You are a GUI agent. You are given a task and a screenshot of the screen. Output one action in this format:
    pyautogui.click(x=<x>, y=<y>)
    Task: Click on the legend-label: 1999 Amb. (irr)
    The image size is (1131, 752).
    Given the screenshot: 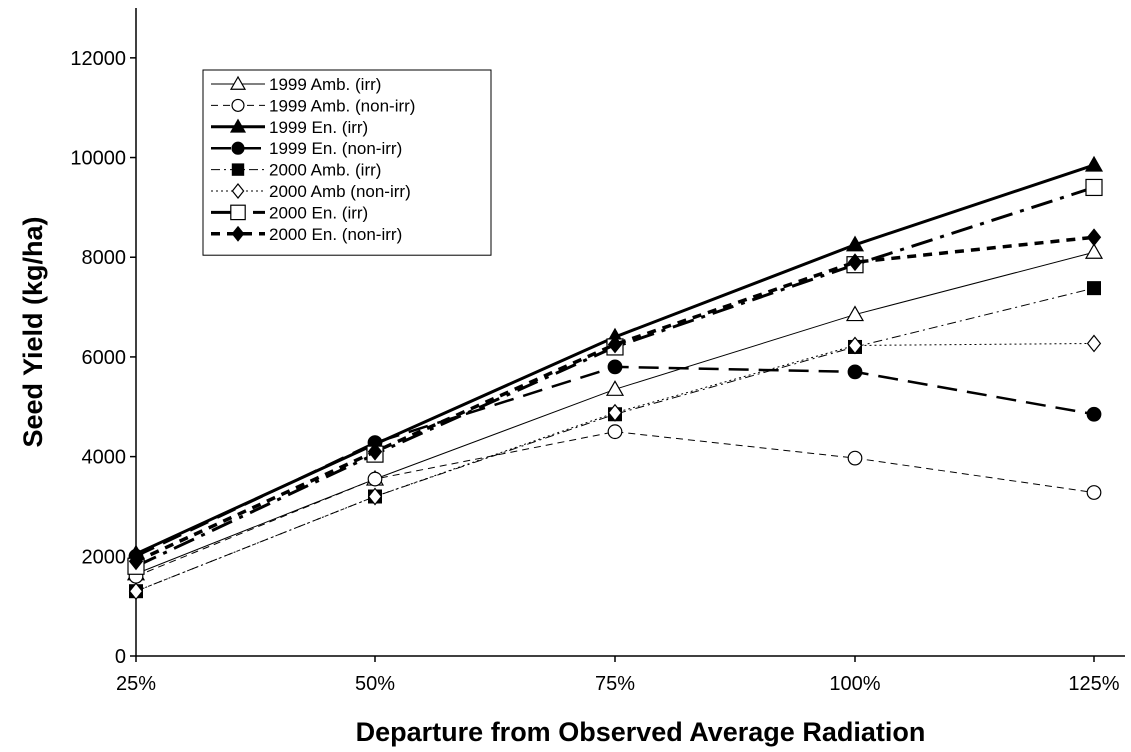 What is the action you would take?
    pyautogui.click(x=325, y=84)
    